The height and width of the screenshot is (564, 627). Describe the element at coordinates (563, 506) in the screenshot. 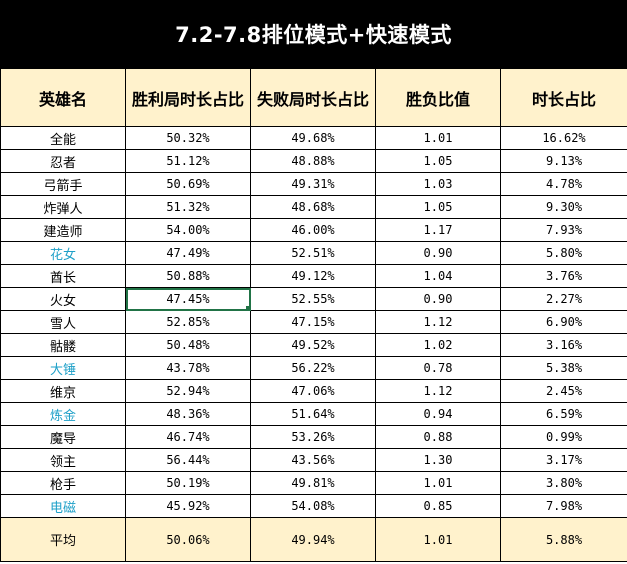

I see `time-share-cell: 7.98%` at that location.